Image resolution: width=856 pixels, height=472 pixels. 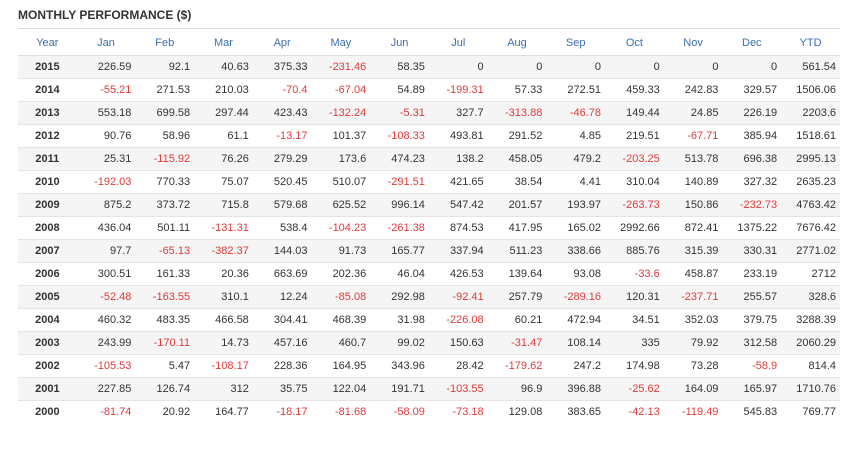 I want to click on value-cell: 553.18, so click(x=106, y=113).